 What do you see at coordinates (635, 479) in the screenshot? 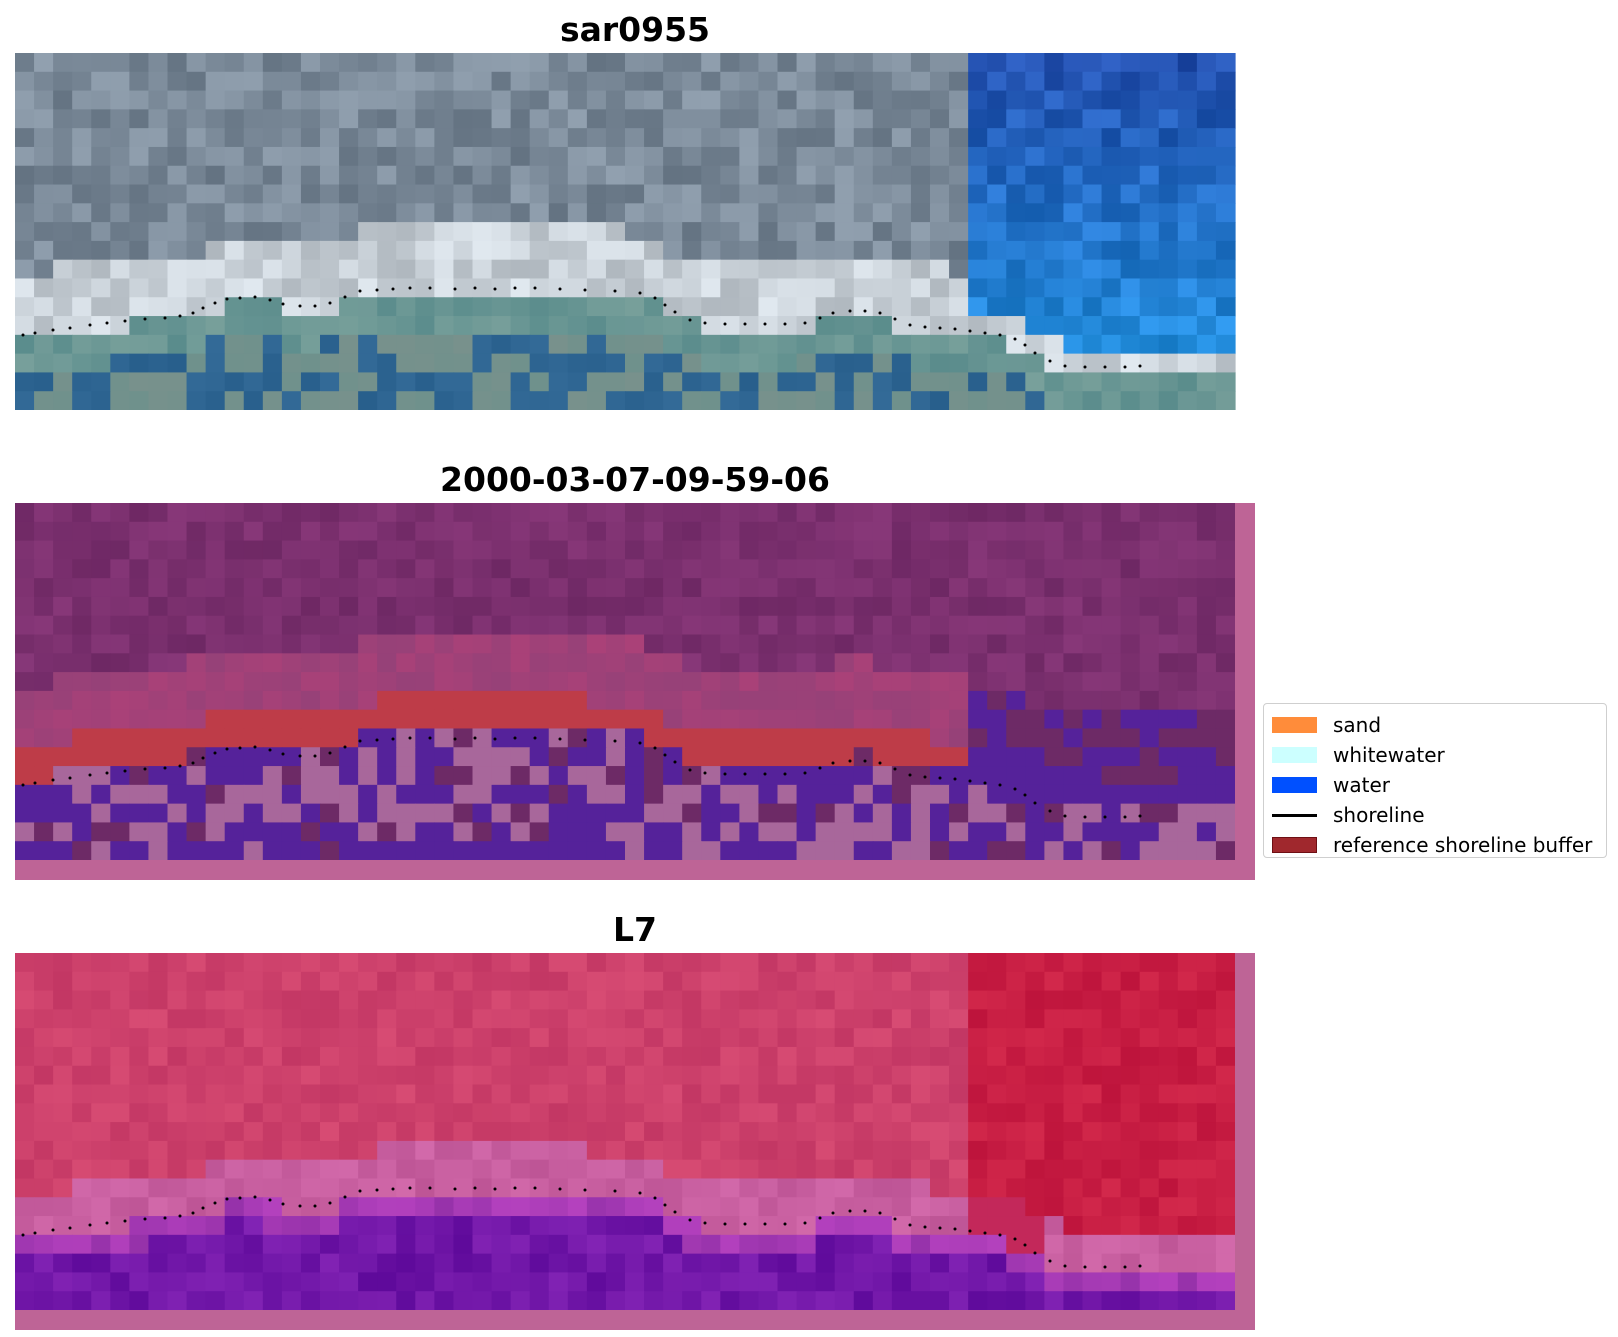
I see `panel-title-2: 2000-03-07-09-59-06` at bounding box center [635, 479].